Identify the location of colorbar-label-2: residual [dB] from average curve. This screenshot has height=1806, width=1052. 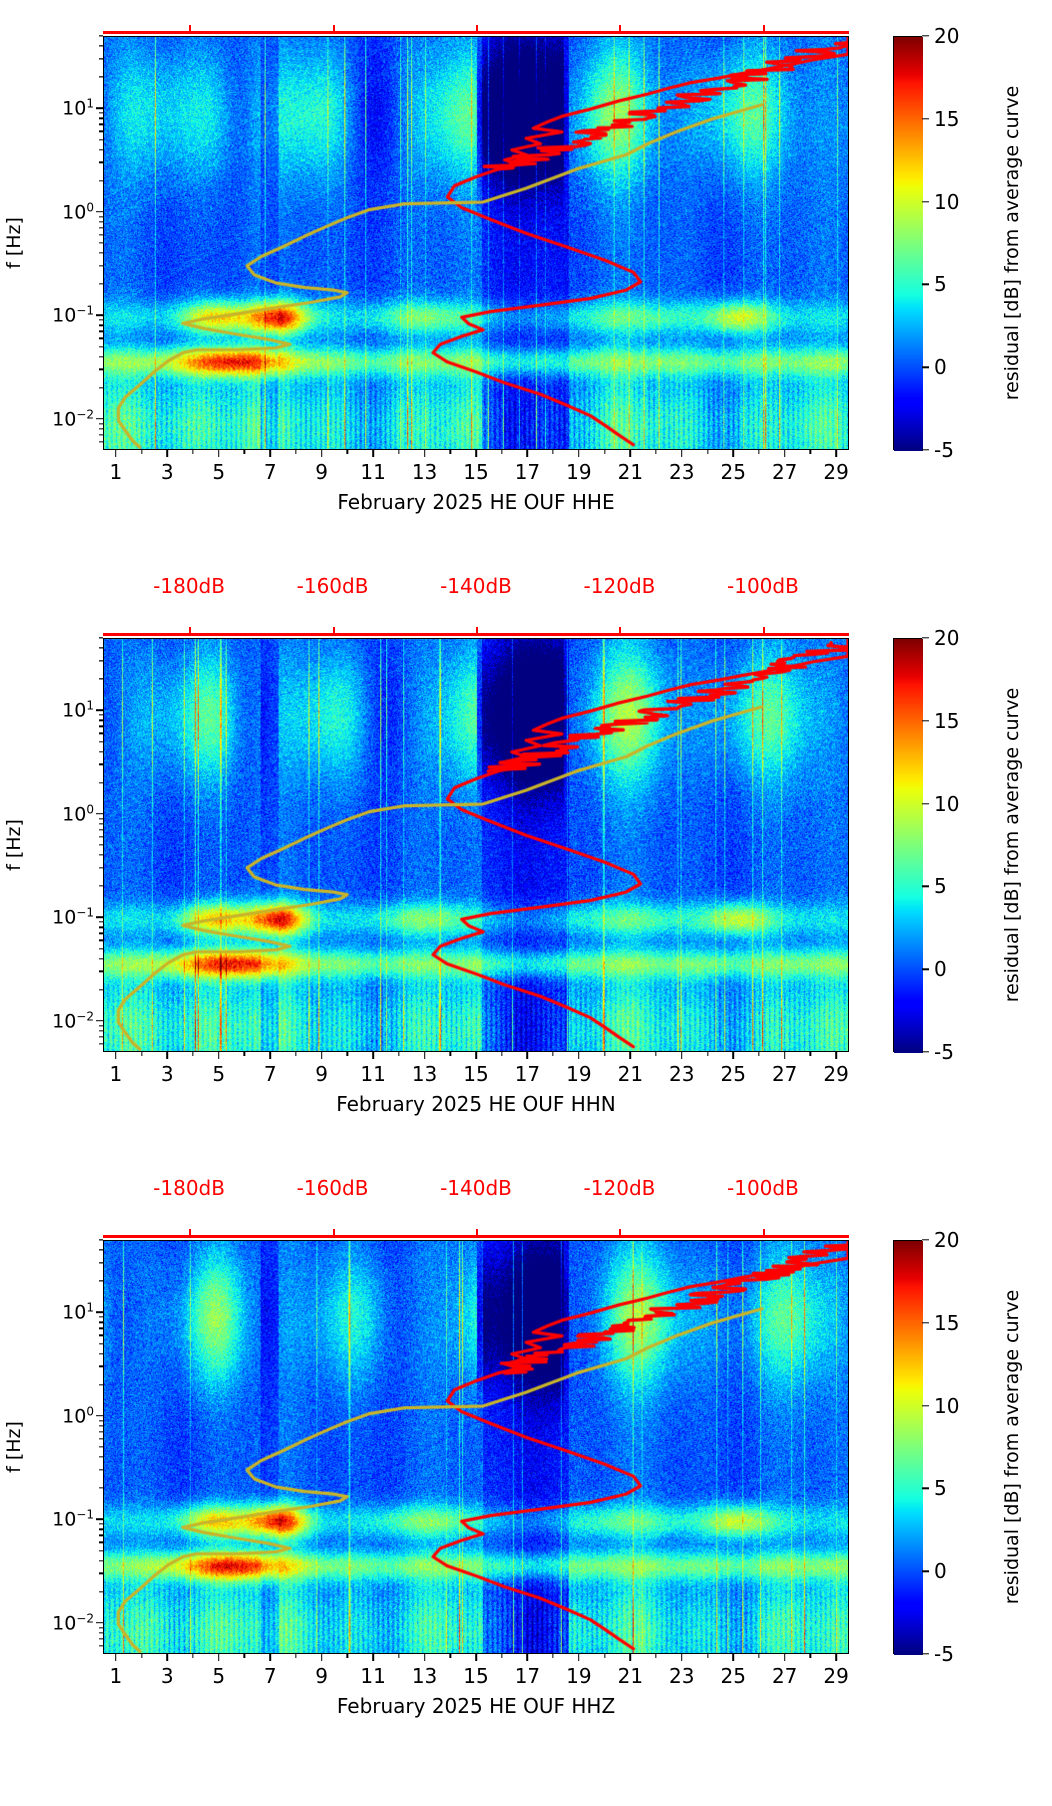
(1012, 1447).